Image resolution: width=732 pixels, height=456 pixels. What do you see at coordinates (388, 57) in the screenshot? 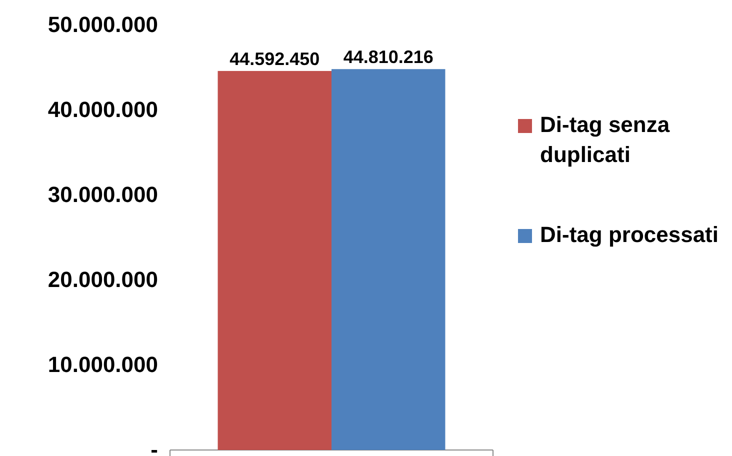
I see `data-label: 44.810.216` at bounding box center [388, 57].